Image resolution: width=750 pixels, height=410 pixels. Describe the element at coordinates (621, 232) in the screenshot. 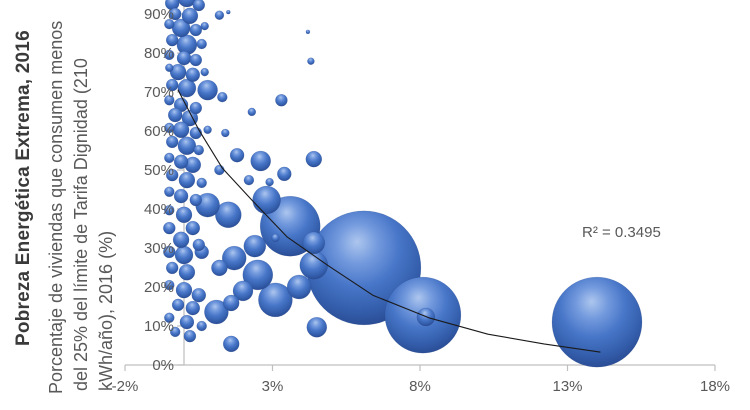

I see `r-squared-annotation: R² = 0.3495` at that location.